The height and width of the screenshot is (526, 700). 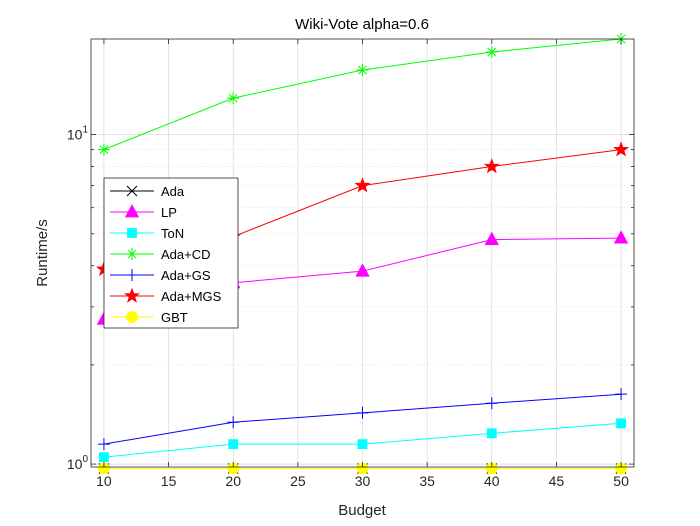 What do you see at coordinates (191, 296) in the screenshot?
I see `legend-label: Ada+MGS` at bounding box center [191, 296].